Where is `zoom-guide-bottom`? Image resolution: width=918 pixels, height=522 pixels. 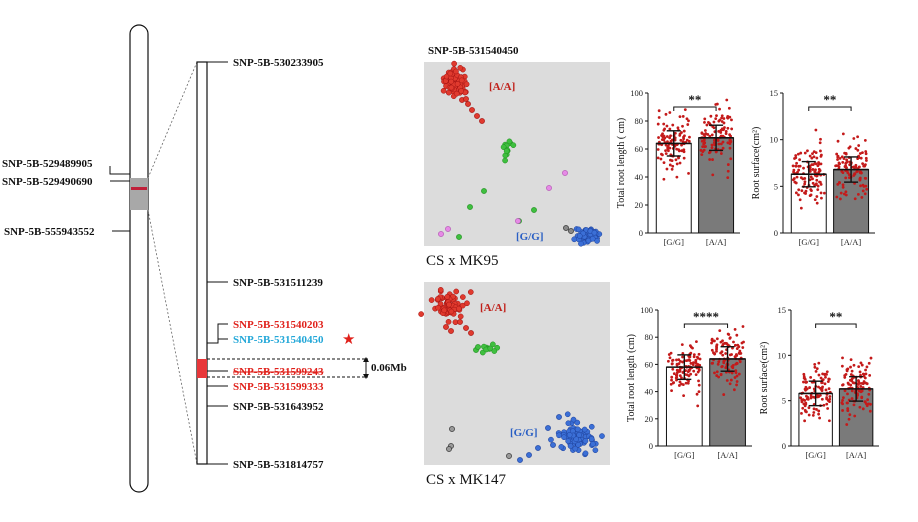
zoom-guide-bottom is located at coordinates (172, 337).